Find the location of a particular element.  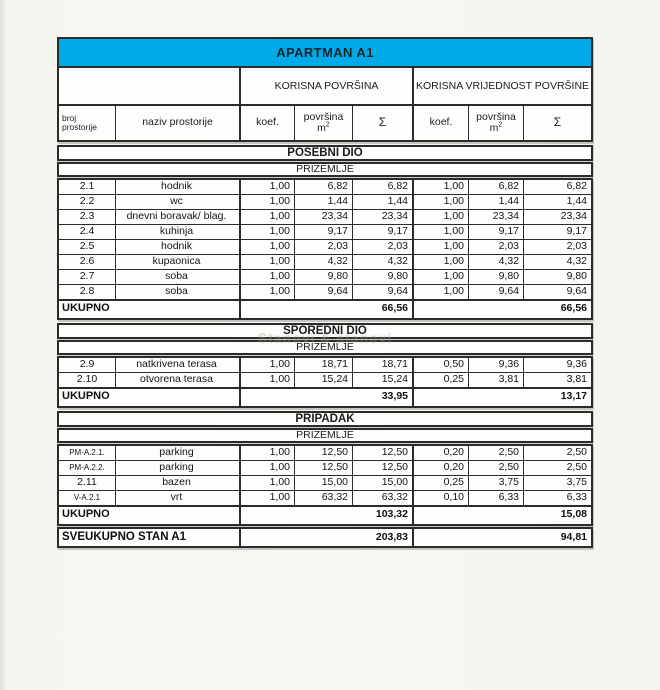

column-header-sum-vrijednost: Σ is located at coordinates (557, 123).